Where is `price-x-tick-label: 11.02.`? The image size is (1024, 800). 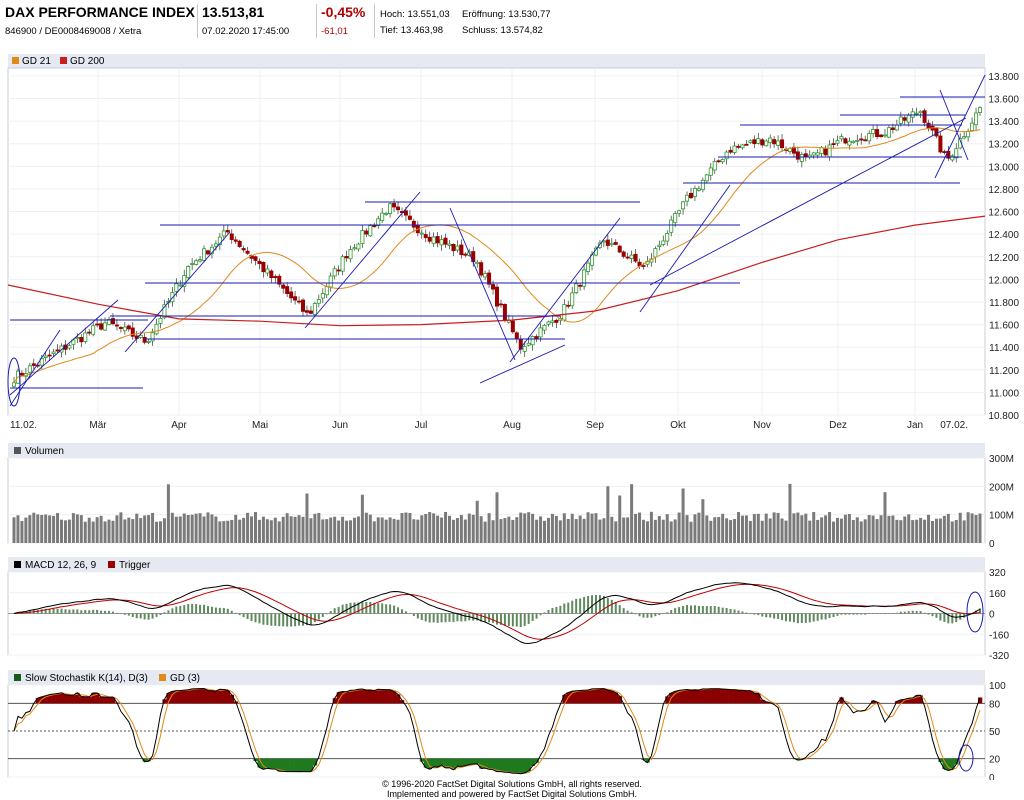 price-x-tick-label: 11.02. is located at coordinates (23, 425).